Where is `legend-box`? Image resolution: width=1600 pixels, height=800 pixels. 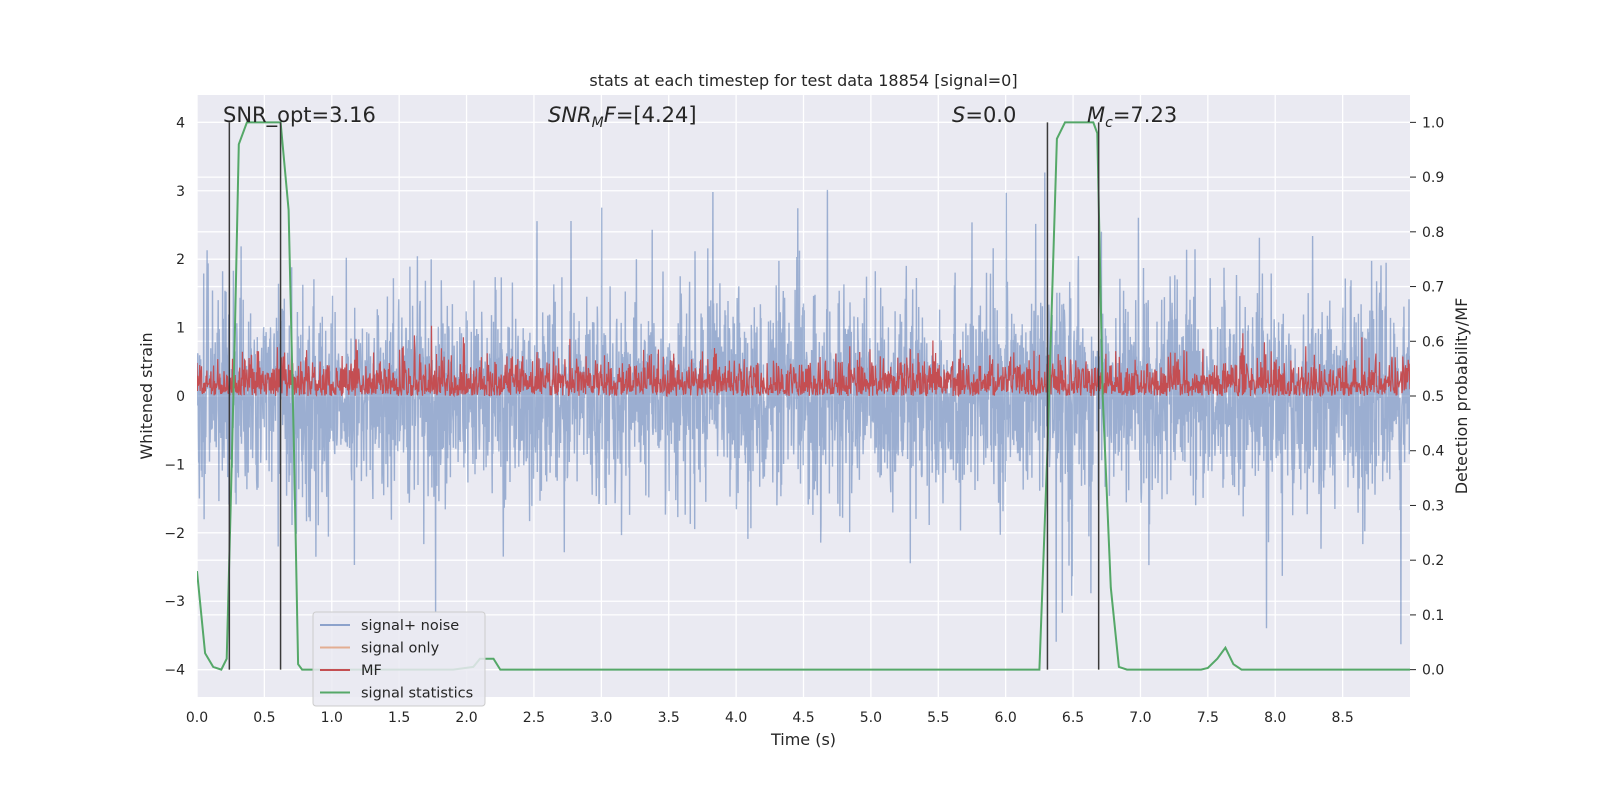 legend-box is located at coordinates (399, 659).